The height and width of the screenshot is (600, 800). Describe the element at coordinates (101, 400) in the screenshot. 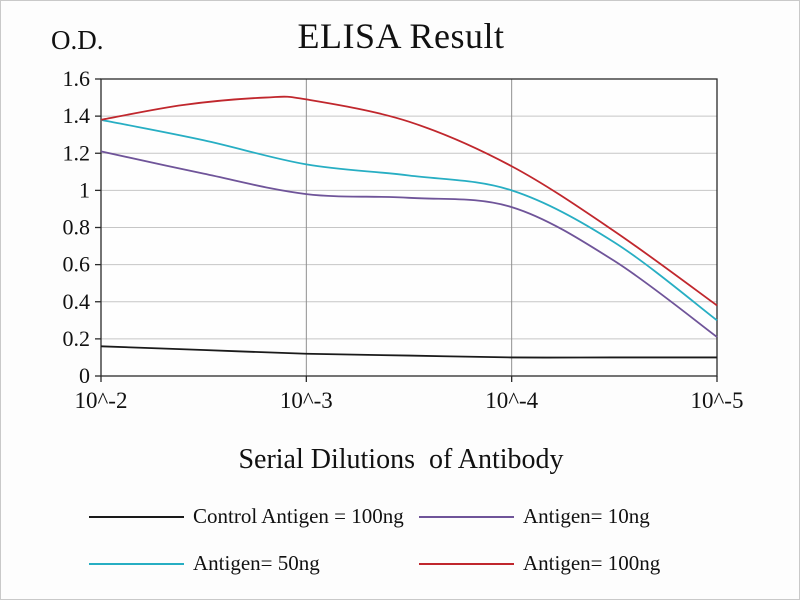

I see `x-tick-label: 10^-2` at that location.